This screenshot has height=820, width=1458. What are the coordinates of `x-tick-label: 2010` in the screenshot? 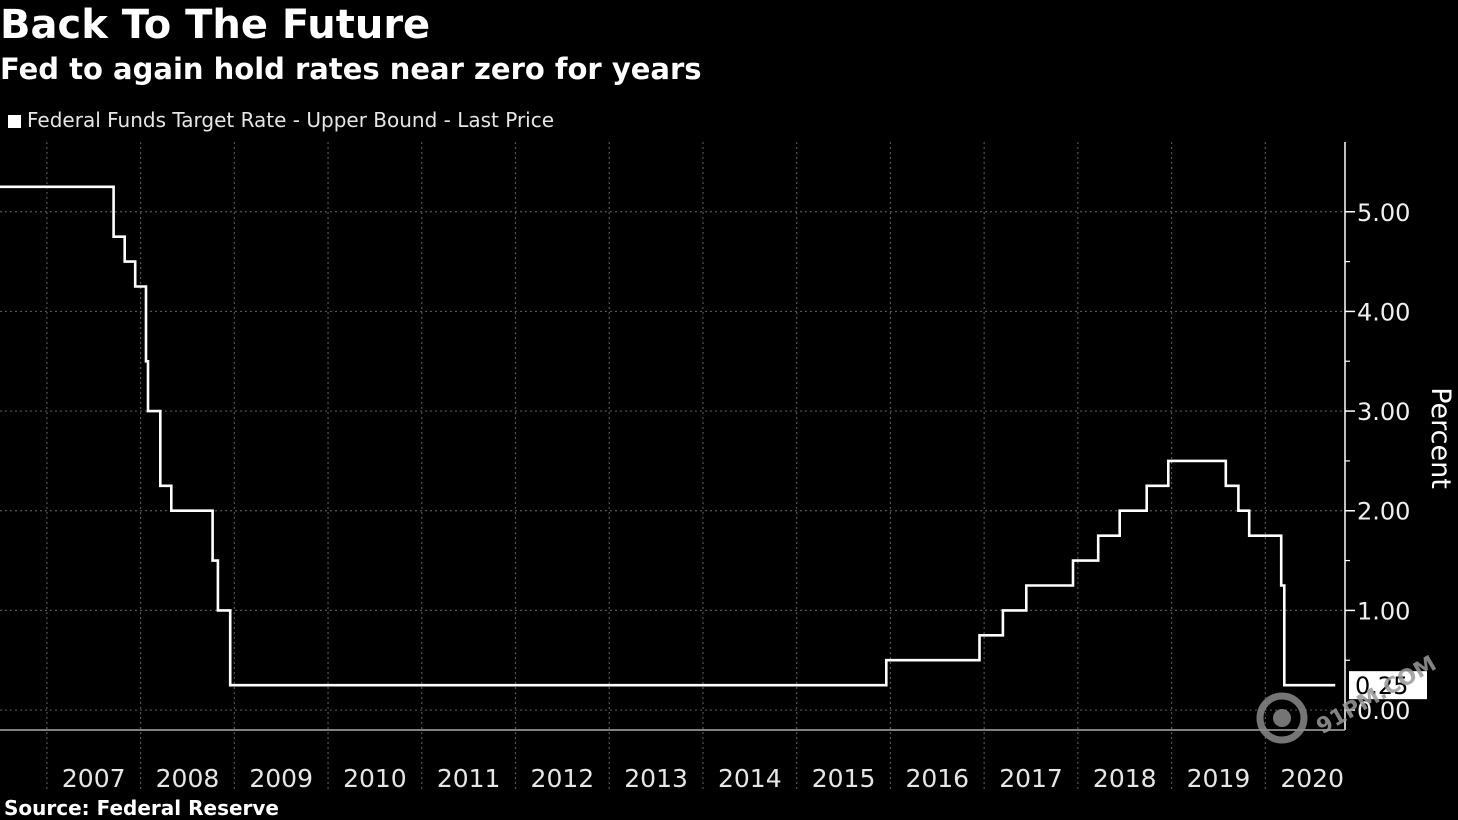 It's located at (375, 778).